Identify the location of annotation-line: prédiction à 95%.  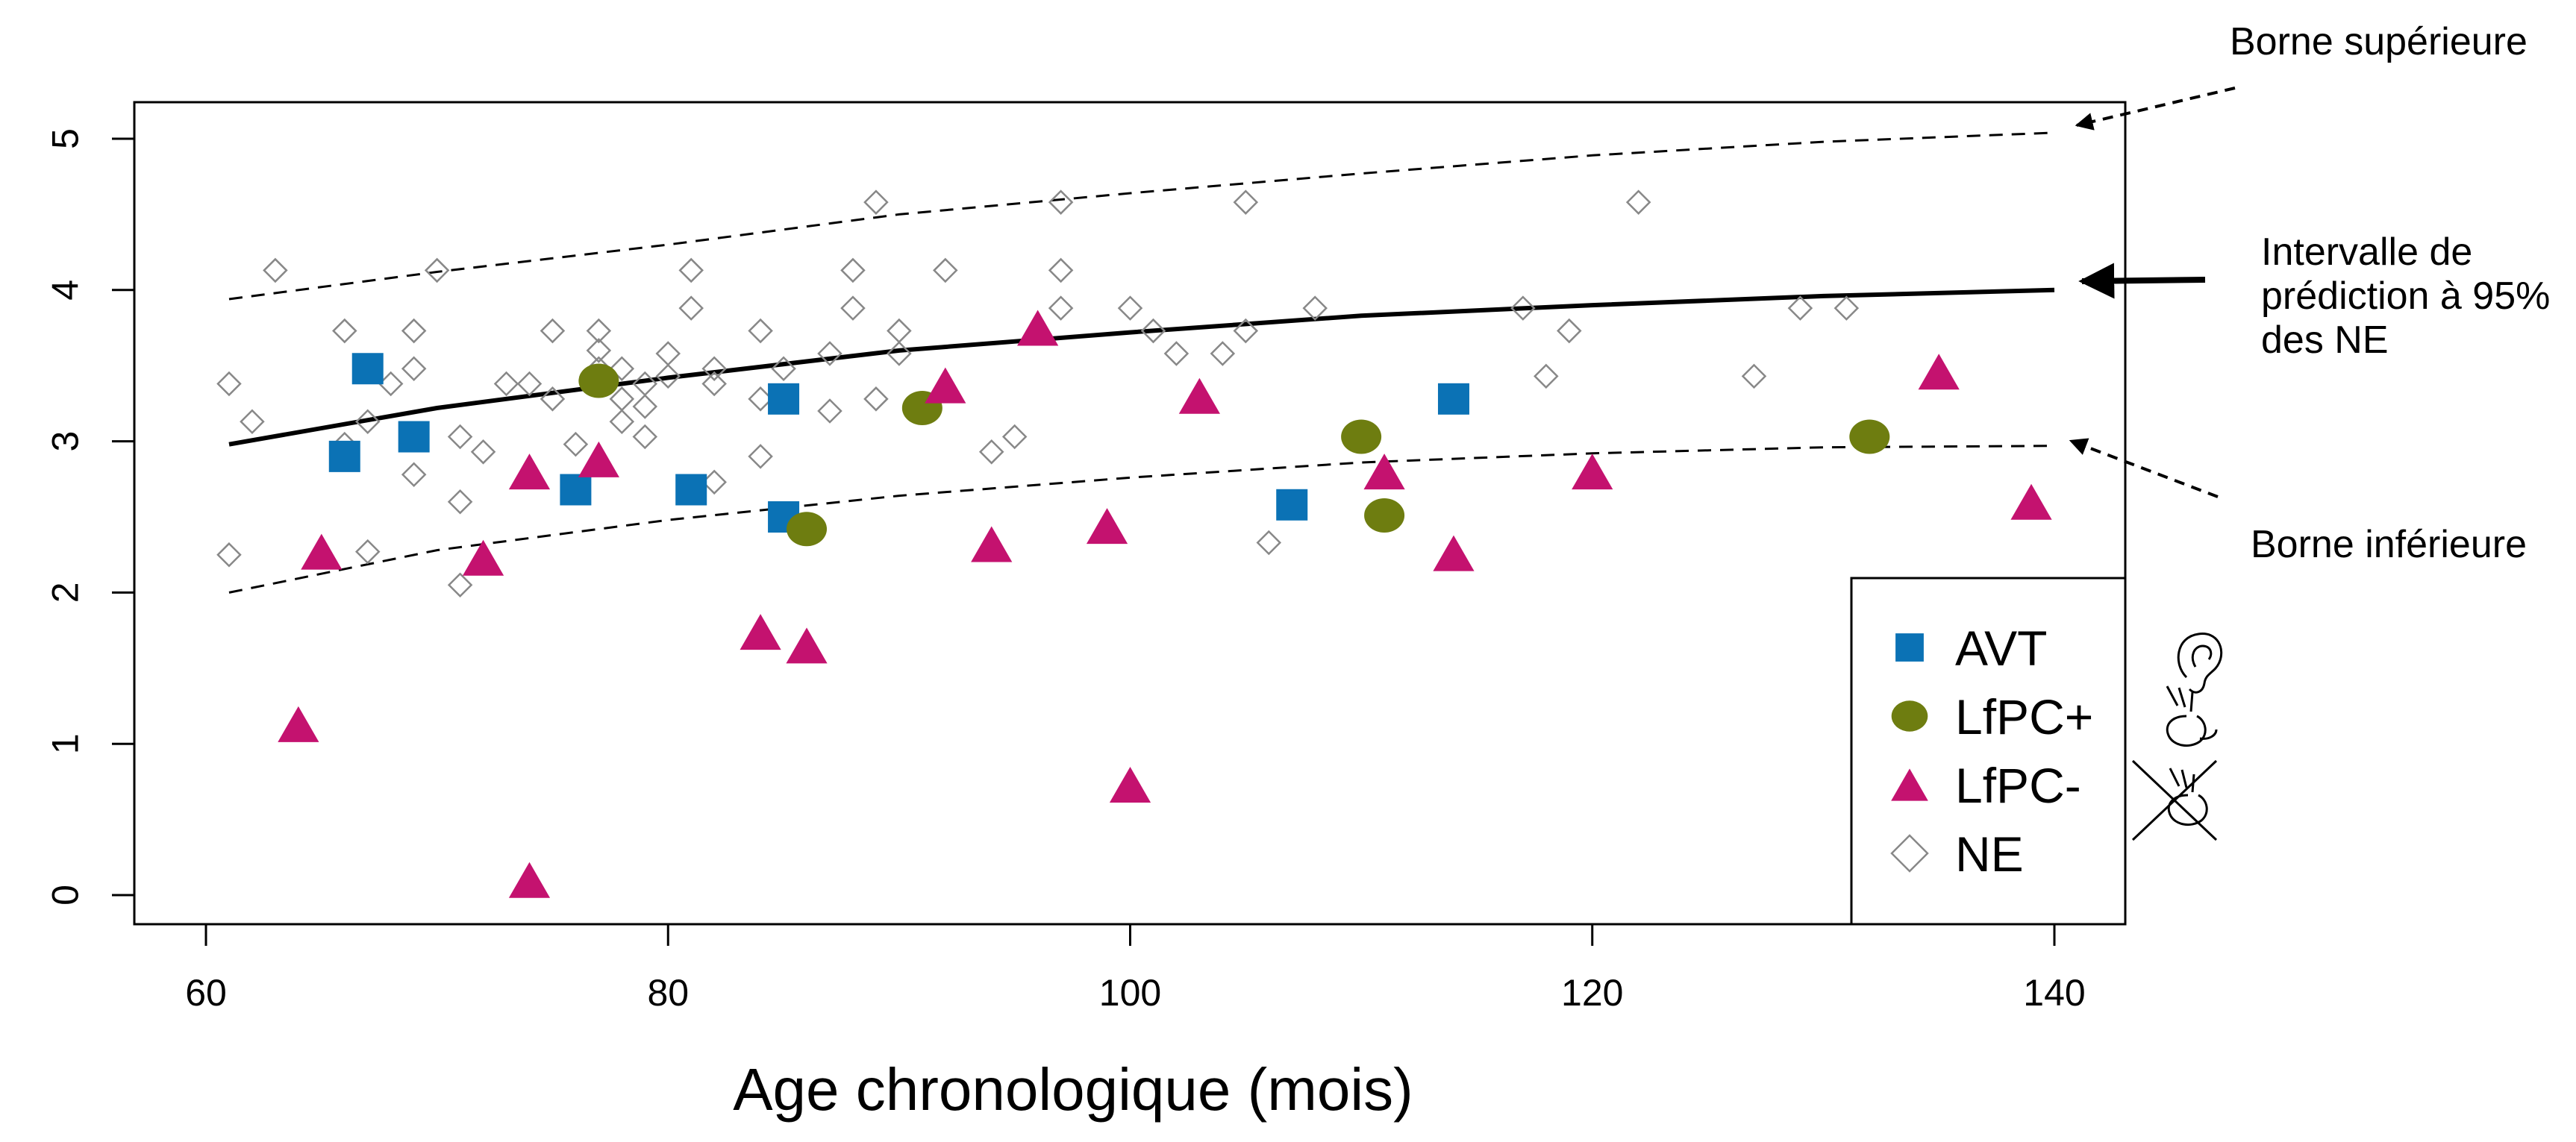
(2405, 296).